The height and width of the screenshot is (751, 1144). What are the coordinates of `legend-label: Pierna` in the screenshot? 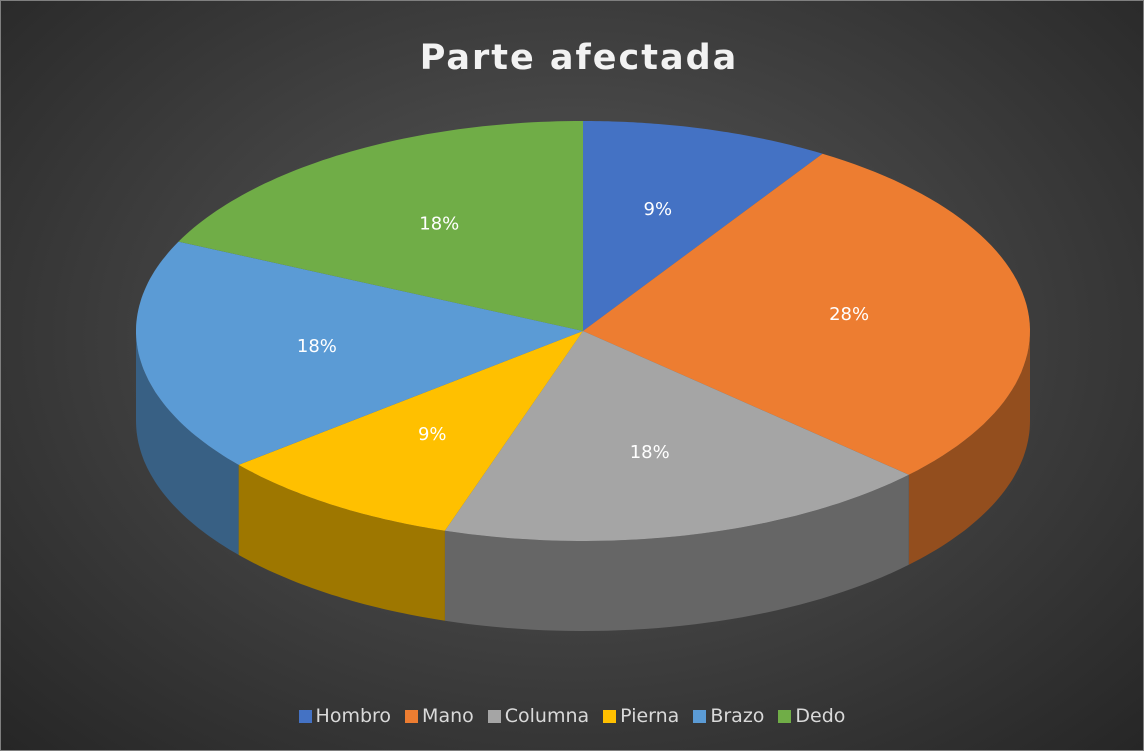 It's located at (650, 716).